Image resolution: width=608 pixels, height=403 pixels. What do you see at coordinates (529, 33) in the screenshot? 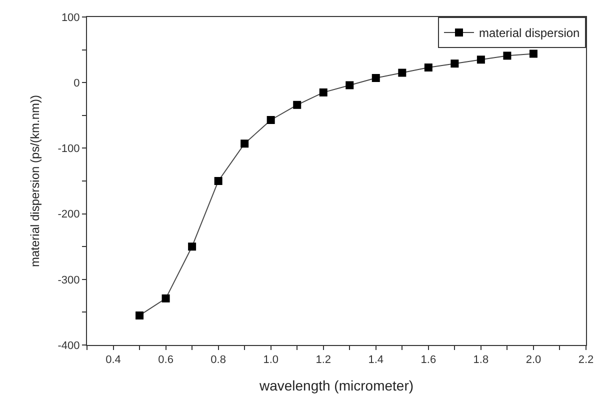
I see `legend-label: material dispersion` at bounding box center [529, 33].